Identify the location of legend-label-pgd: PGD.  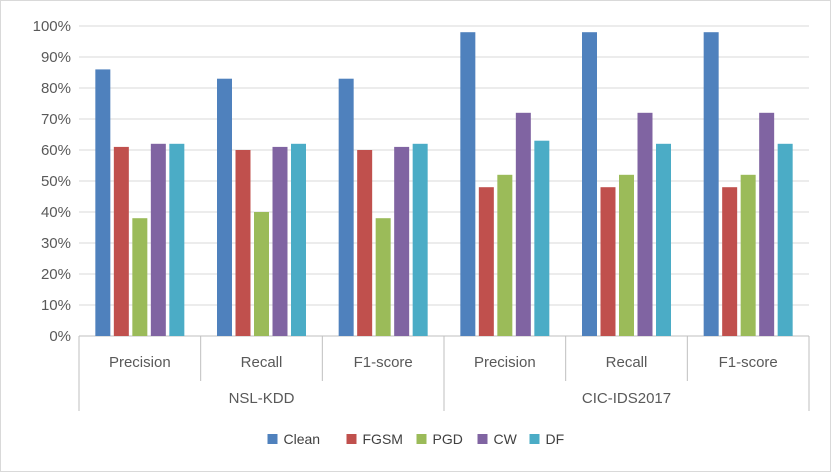
(448, 439).